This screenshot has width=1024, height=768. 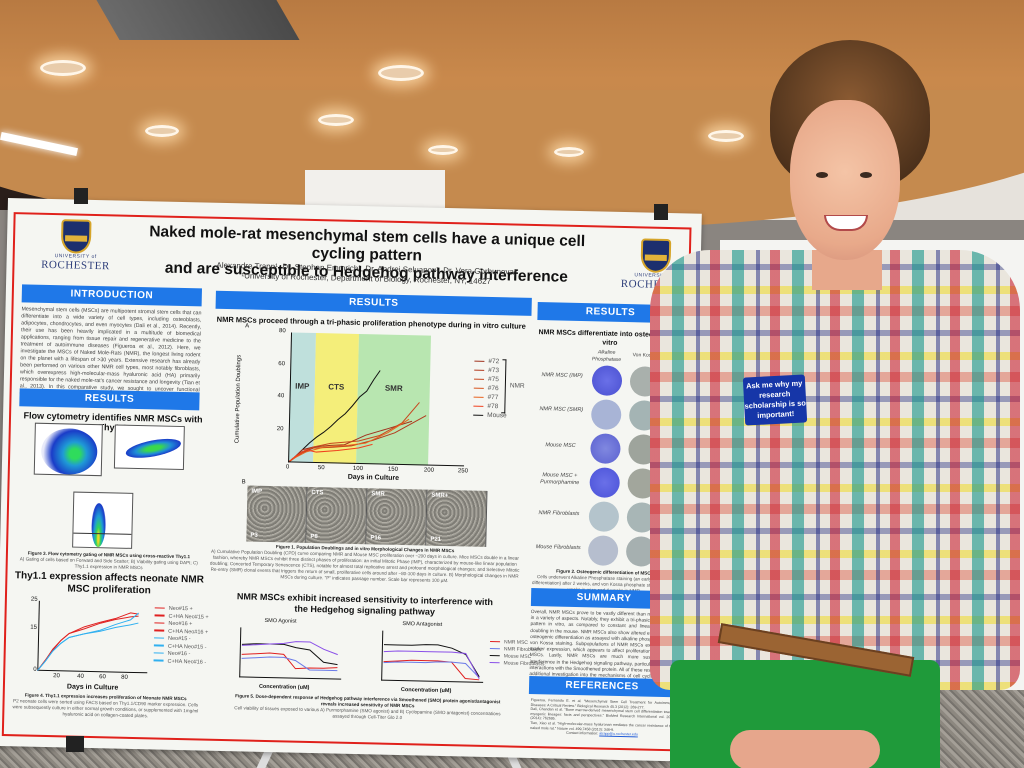 I want to click on micrograph-strip: IMP P3 CTS P8 SMR P16 SMR+ P21, so click(x=367, y=516).